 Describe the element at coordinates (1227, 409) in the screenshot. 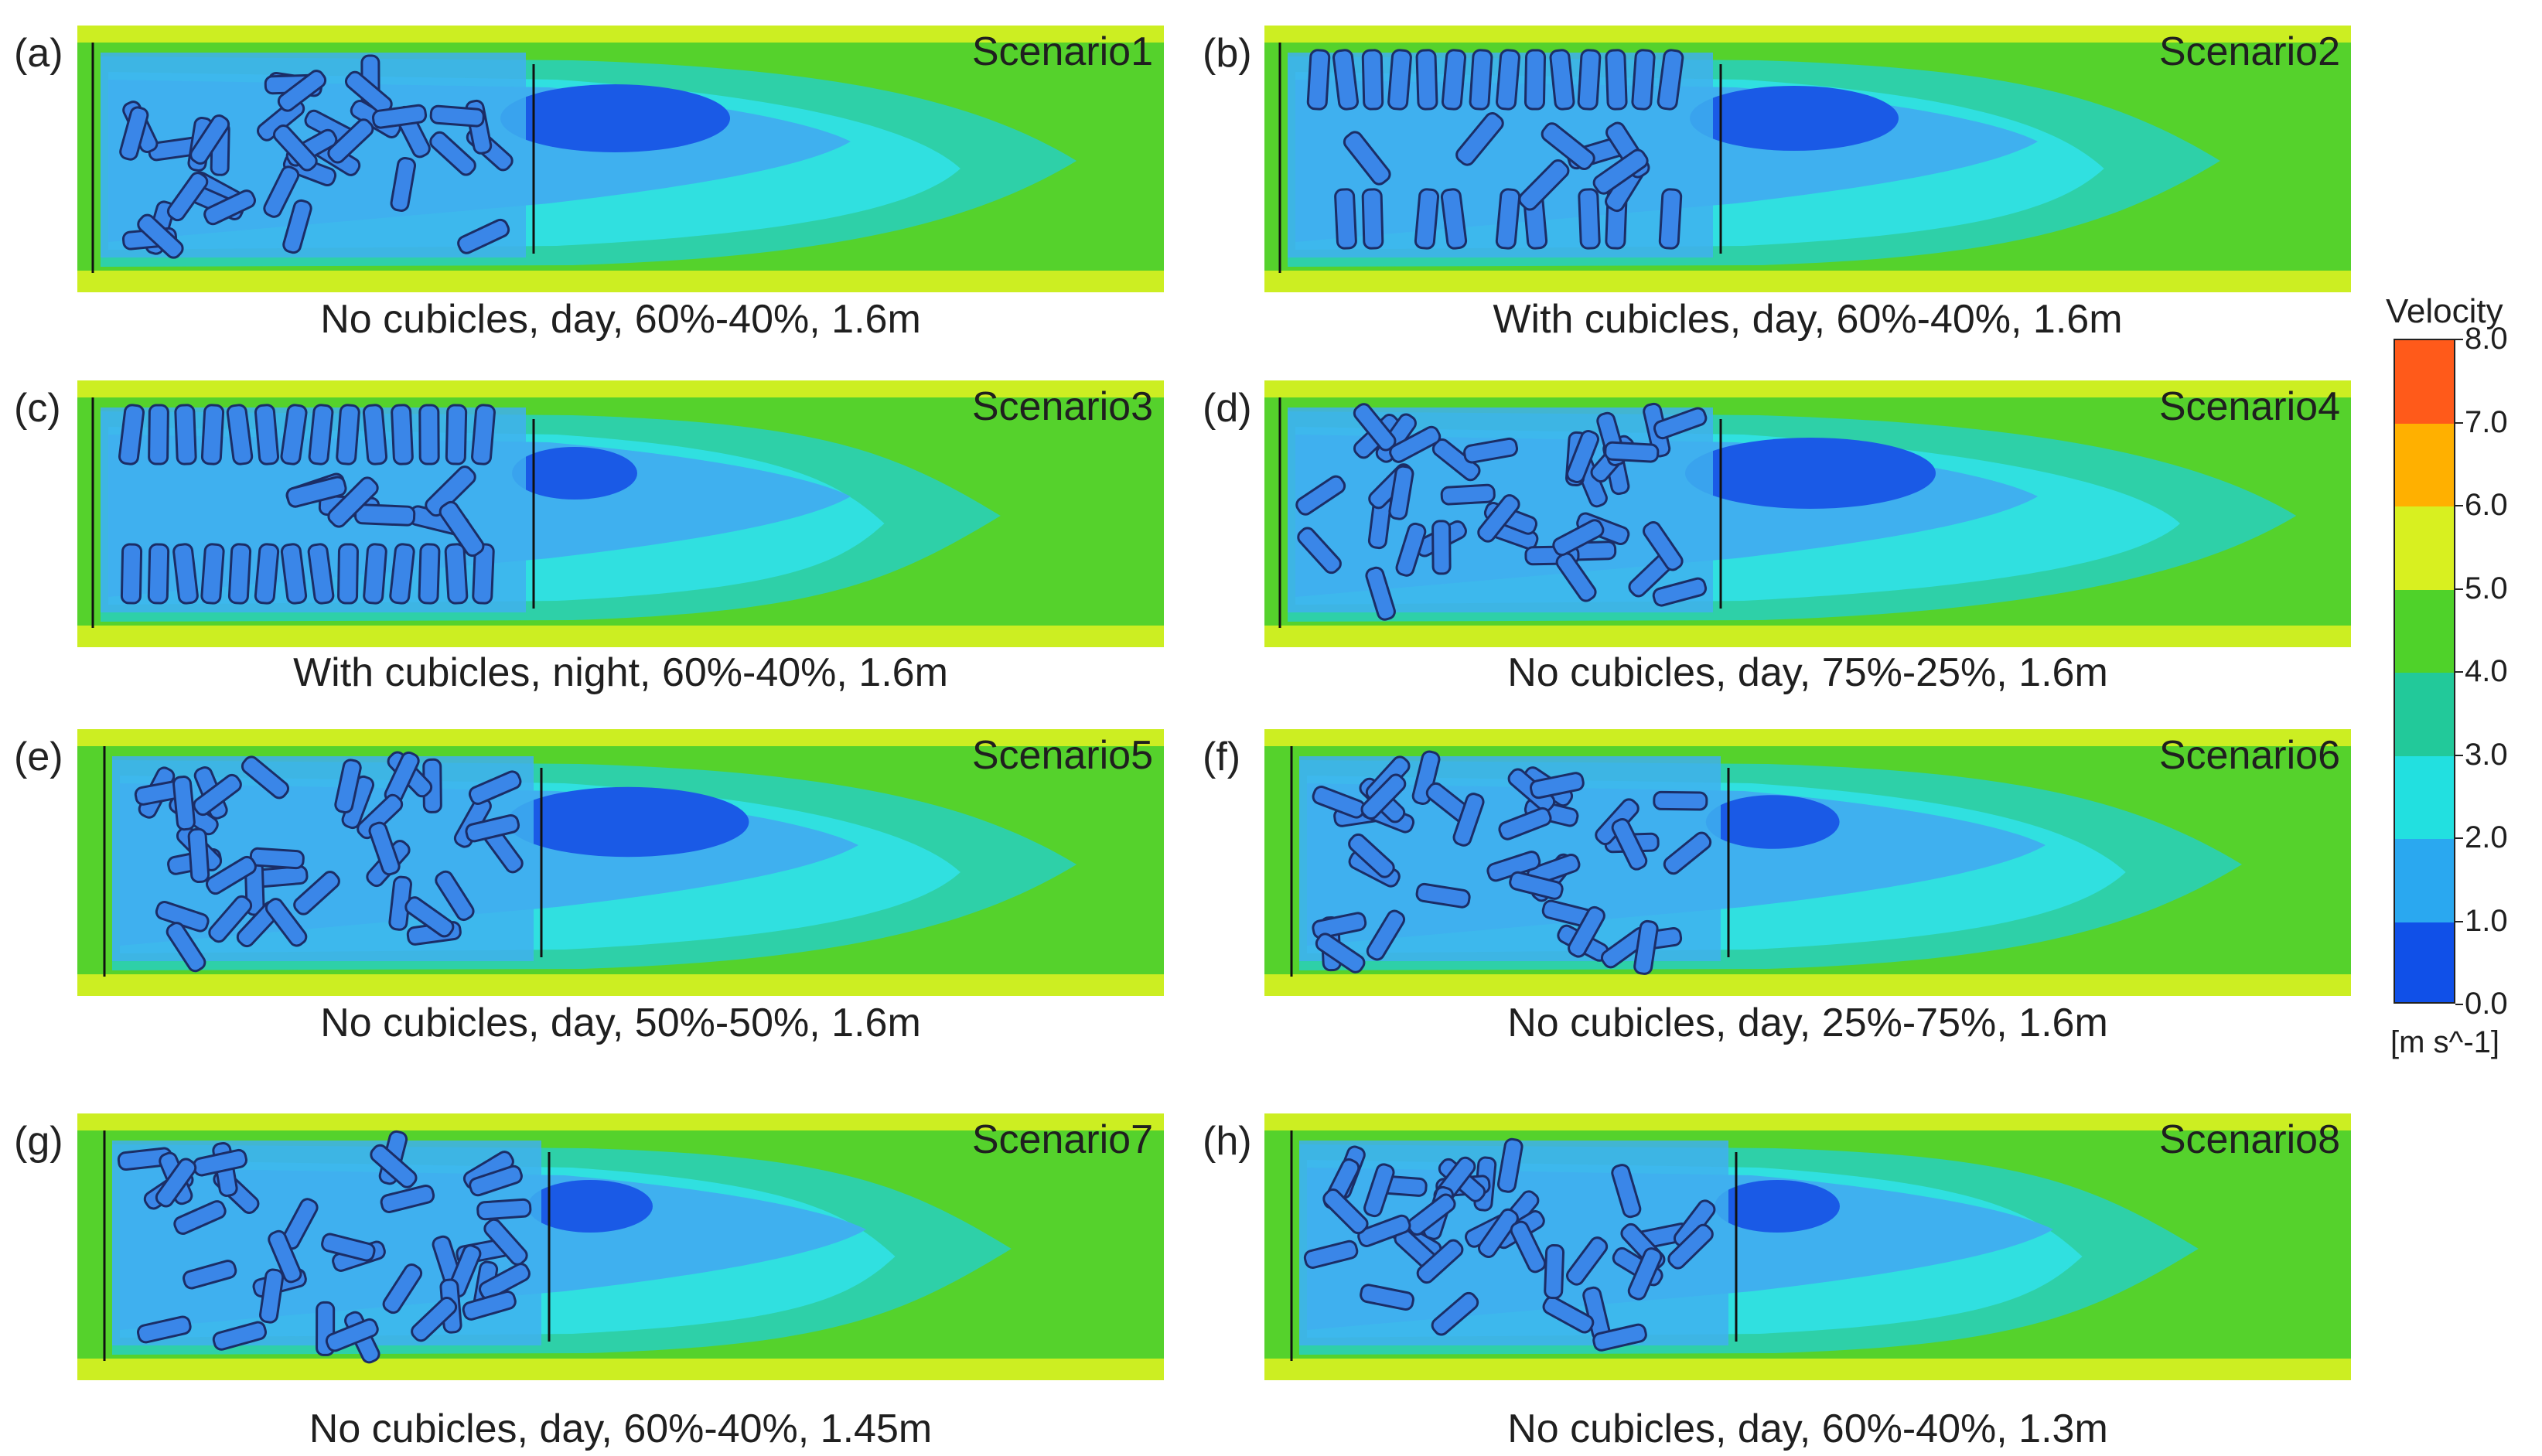

I see `panel-letter: (d)` at that location.